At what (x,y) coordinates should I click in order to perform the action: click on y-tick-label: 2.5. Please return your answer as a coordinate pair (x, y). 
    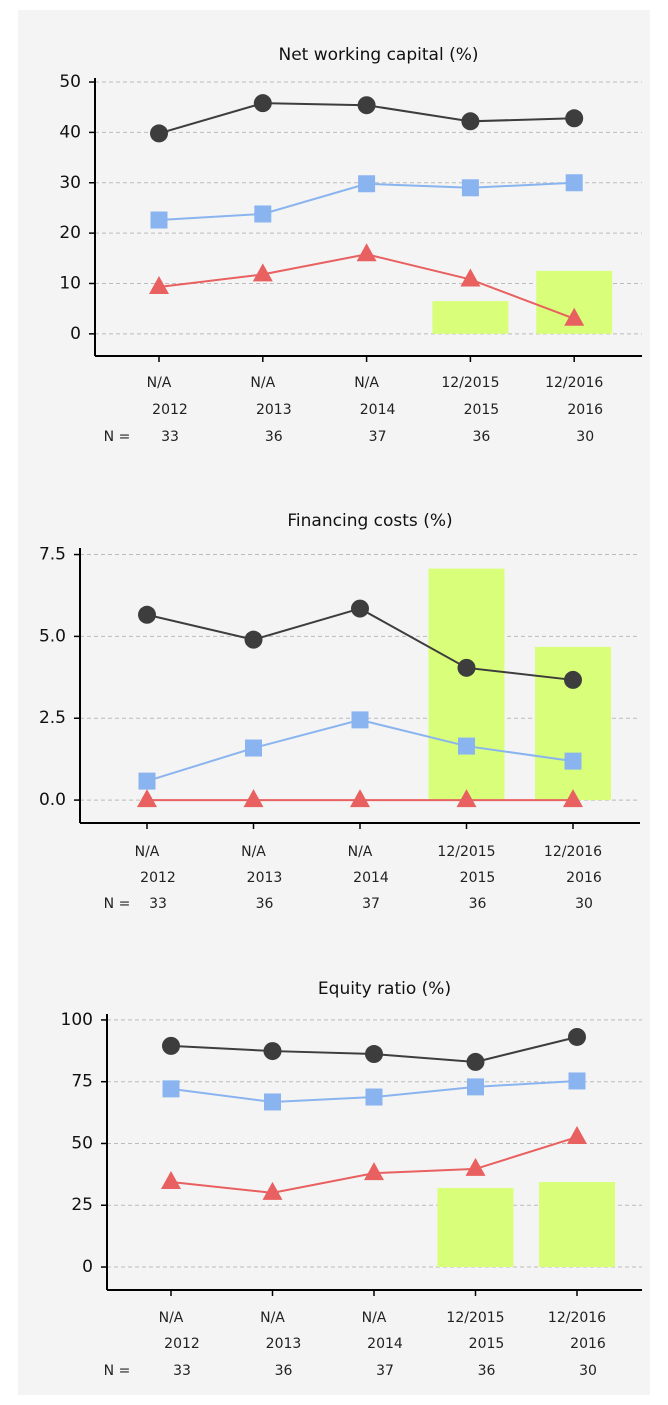
    Looking at the image, I should click on (52, 718).